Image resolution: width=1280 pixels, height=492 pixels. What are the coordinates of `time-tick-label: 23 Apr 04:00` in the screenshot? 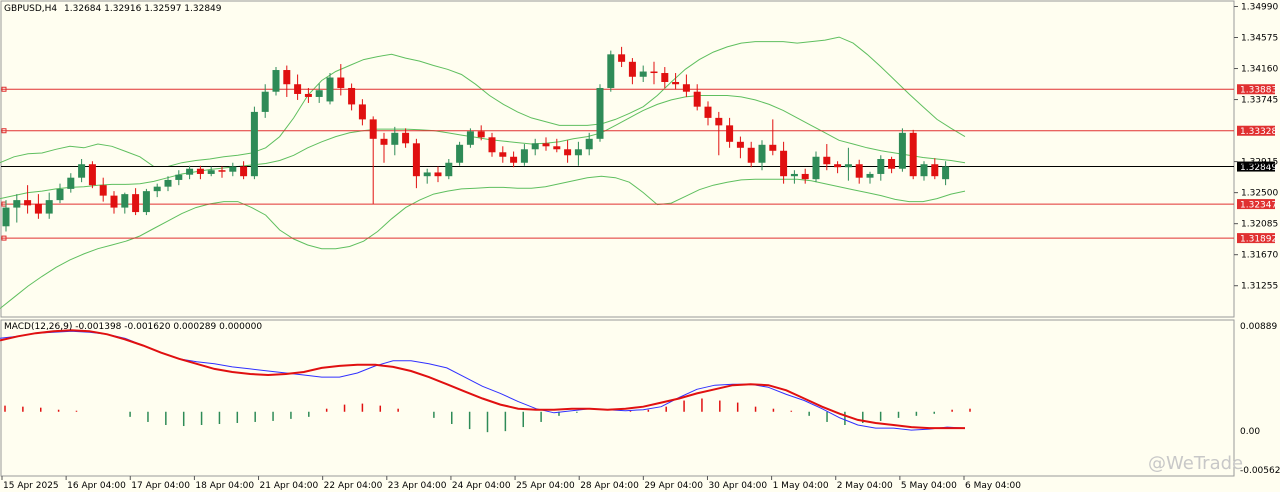 It's located at (417, 486).